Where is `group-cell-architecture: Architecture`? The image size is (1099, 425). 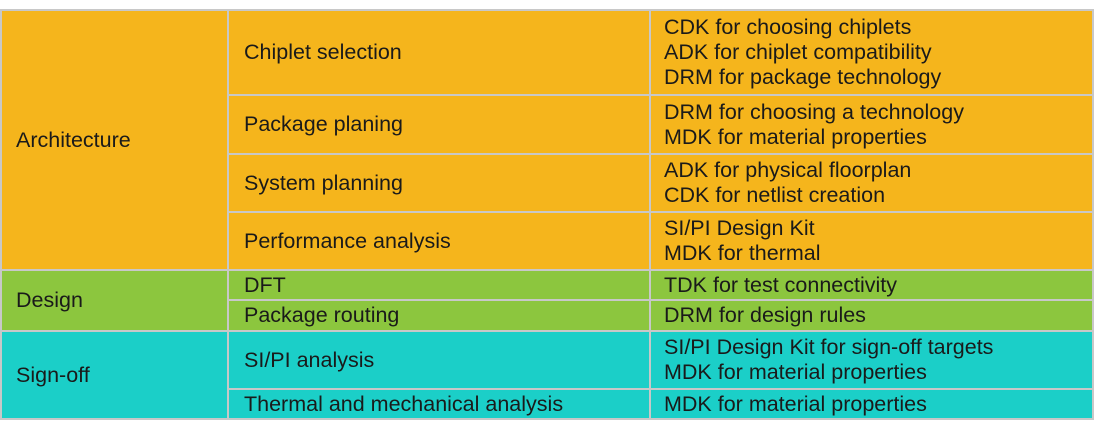
group-cell-architecture: Architecture is located at coordinates (114, 140).